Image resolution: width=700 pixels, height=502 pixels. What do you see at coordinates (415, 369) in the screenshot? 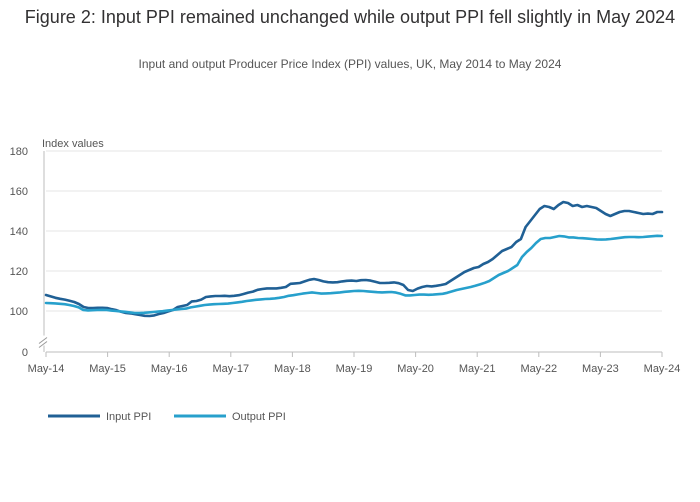
I see `x-tick-label: May-20` at bounding box center [415, 369].